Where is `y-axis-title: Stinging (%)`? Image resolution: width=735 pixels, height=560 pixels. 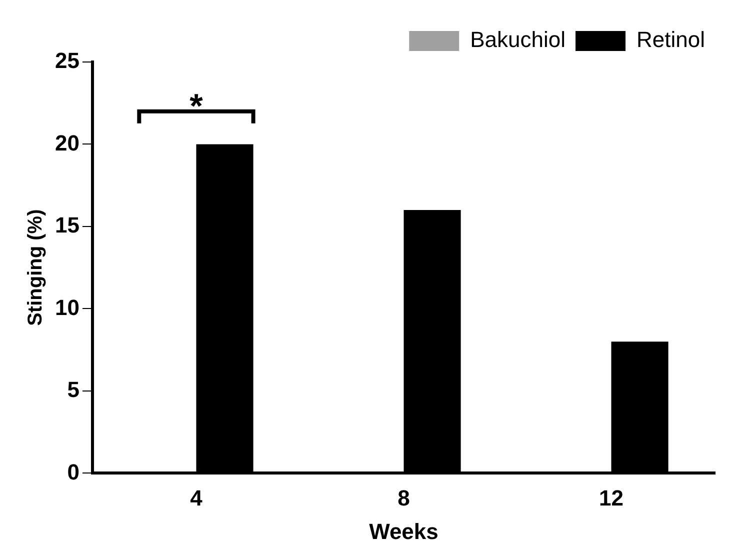 y-axis-title: Stinging (%) is located at coordinates (35, 267).